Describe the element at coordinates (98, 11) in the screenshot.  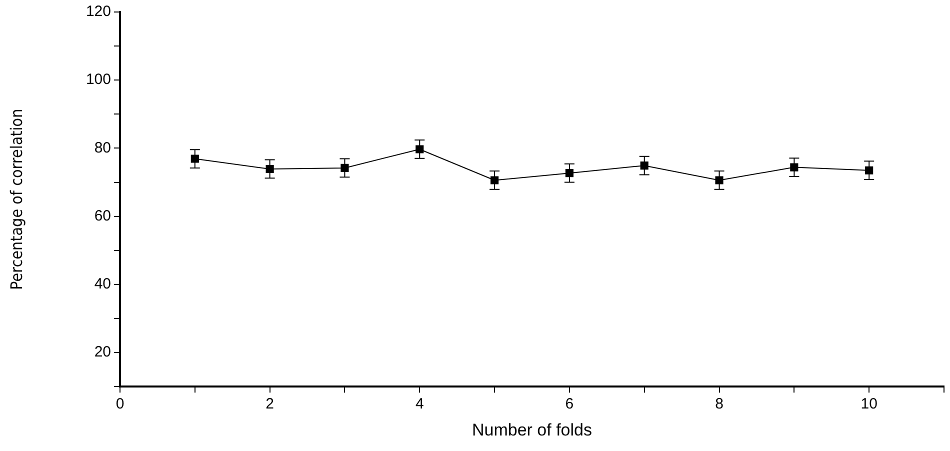
I see `y-tick-label: 120` at that location.